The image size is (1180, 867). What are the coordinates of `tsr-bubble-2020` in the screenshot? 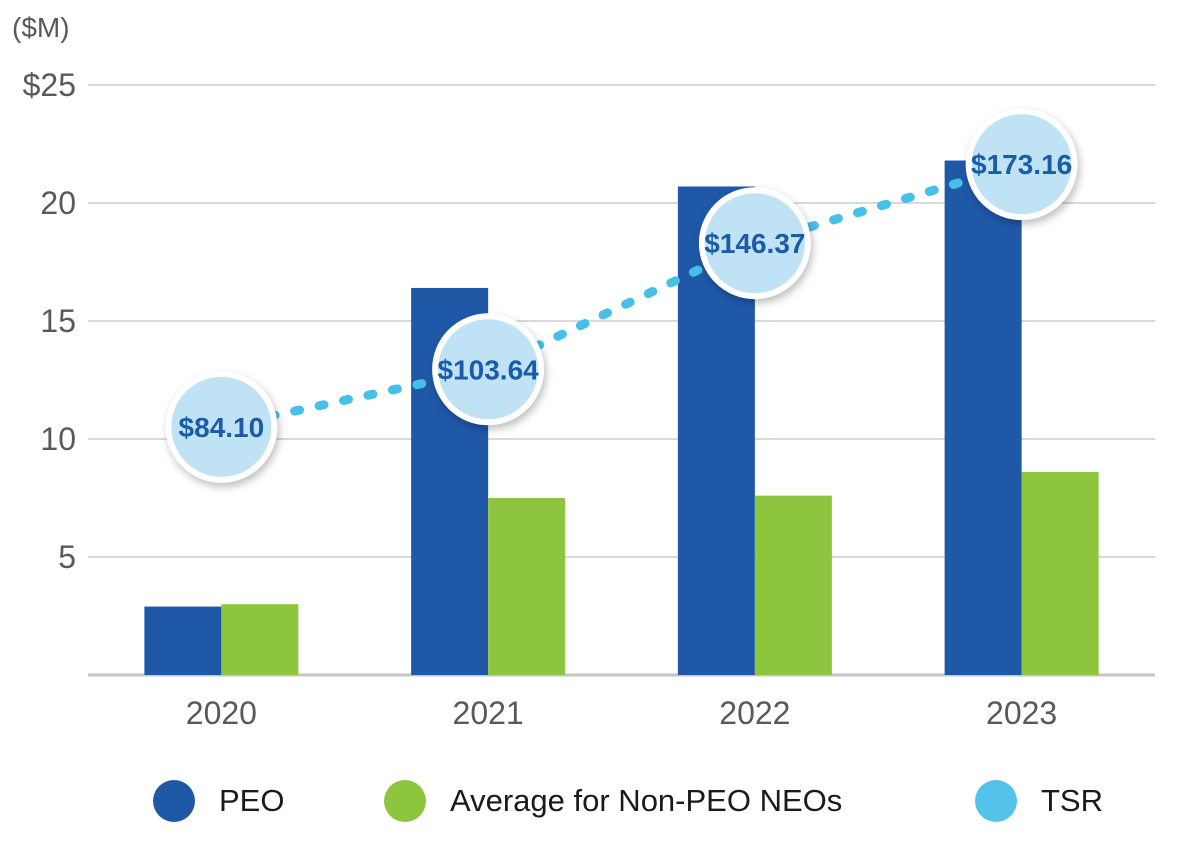 It's located at (221, 426).